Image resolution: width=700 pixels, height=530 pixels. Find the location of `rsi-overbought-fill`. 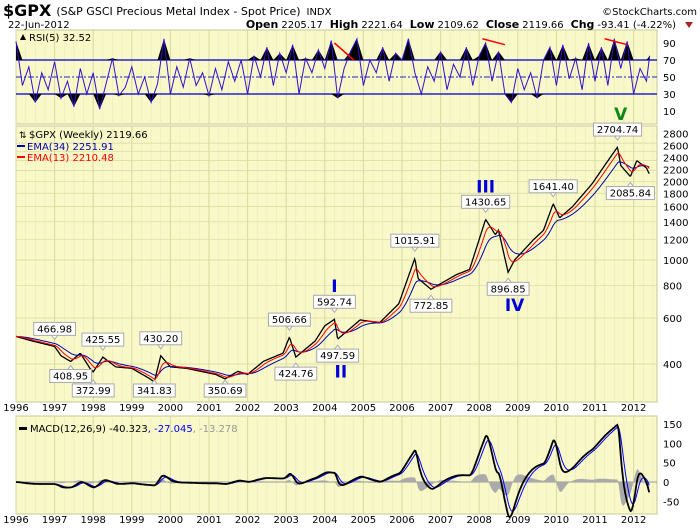

rsi-overbought-fill is located at coordinates (333, 49).